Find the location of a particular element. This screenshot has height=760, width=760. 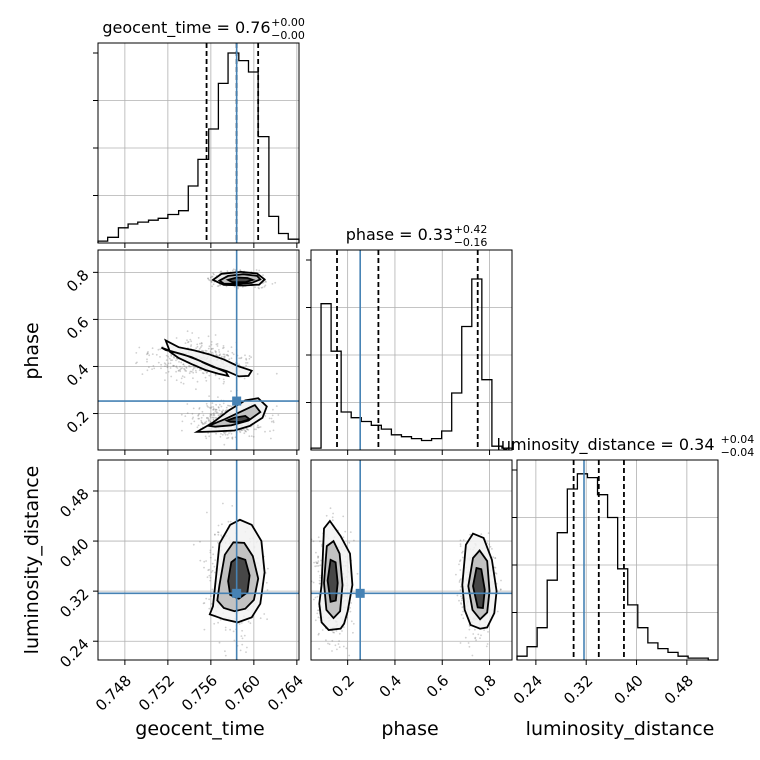

grid-phase is located at coordinates (411, 350).